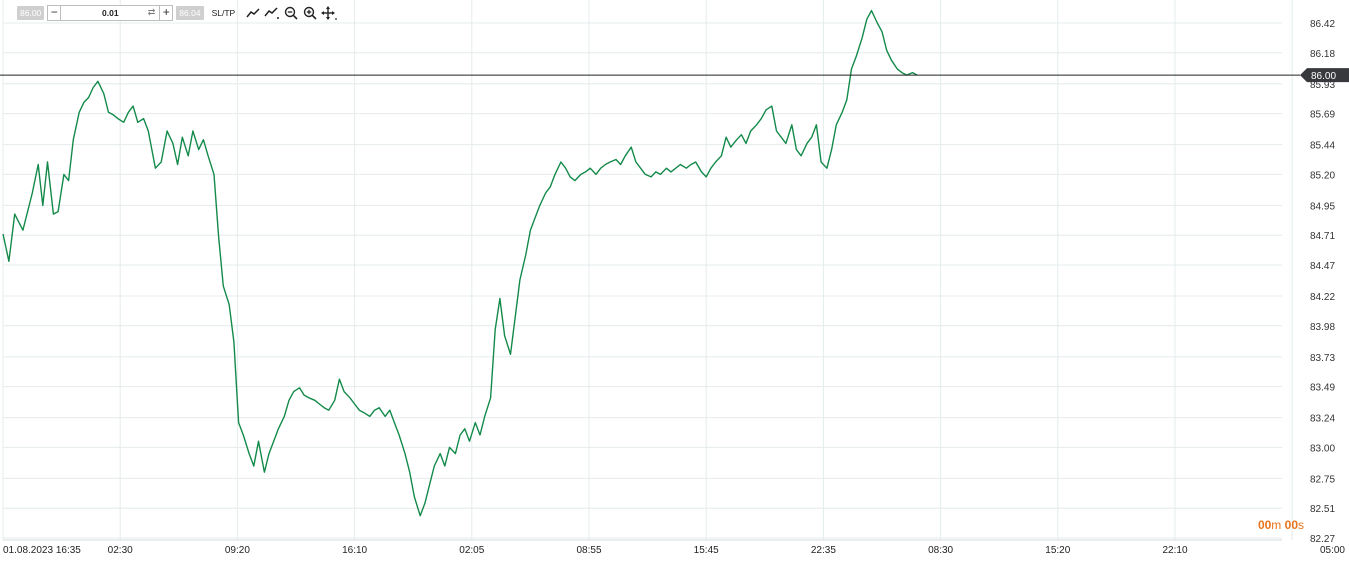 Image resolution: width=1349 pixels, height=562 pixels. Describe the element at coordinates (329, 13) in the screenshot. I see `crosshair-icon` at that location.